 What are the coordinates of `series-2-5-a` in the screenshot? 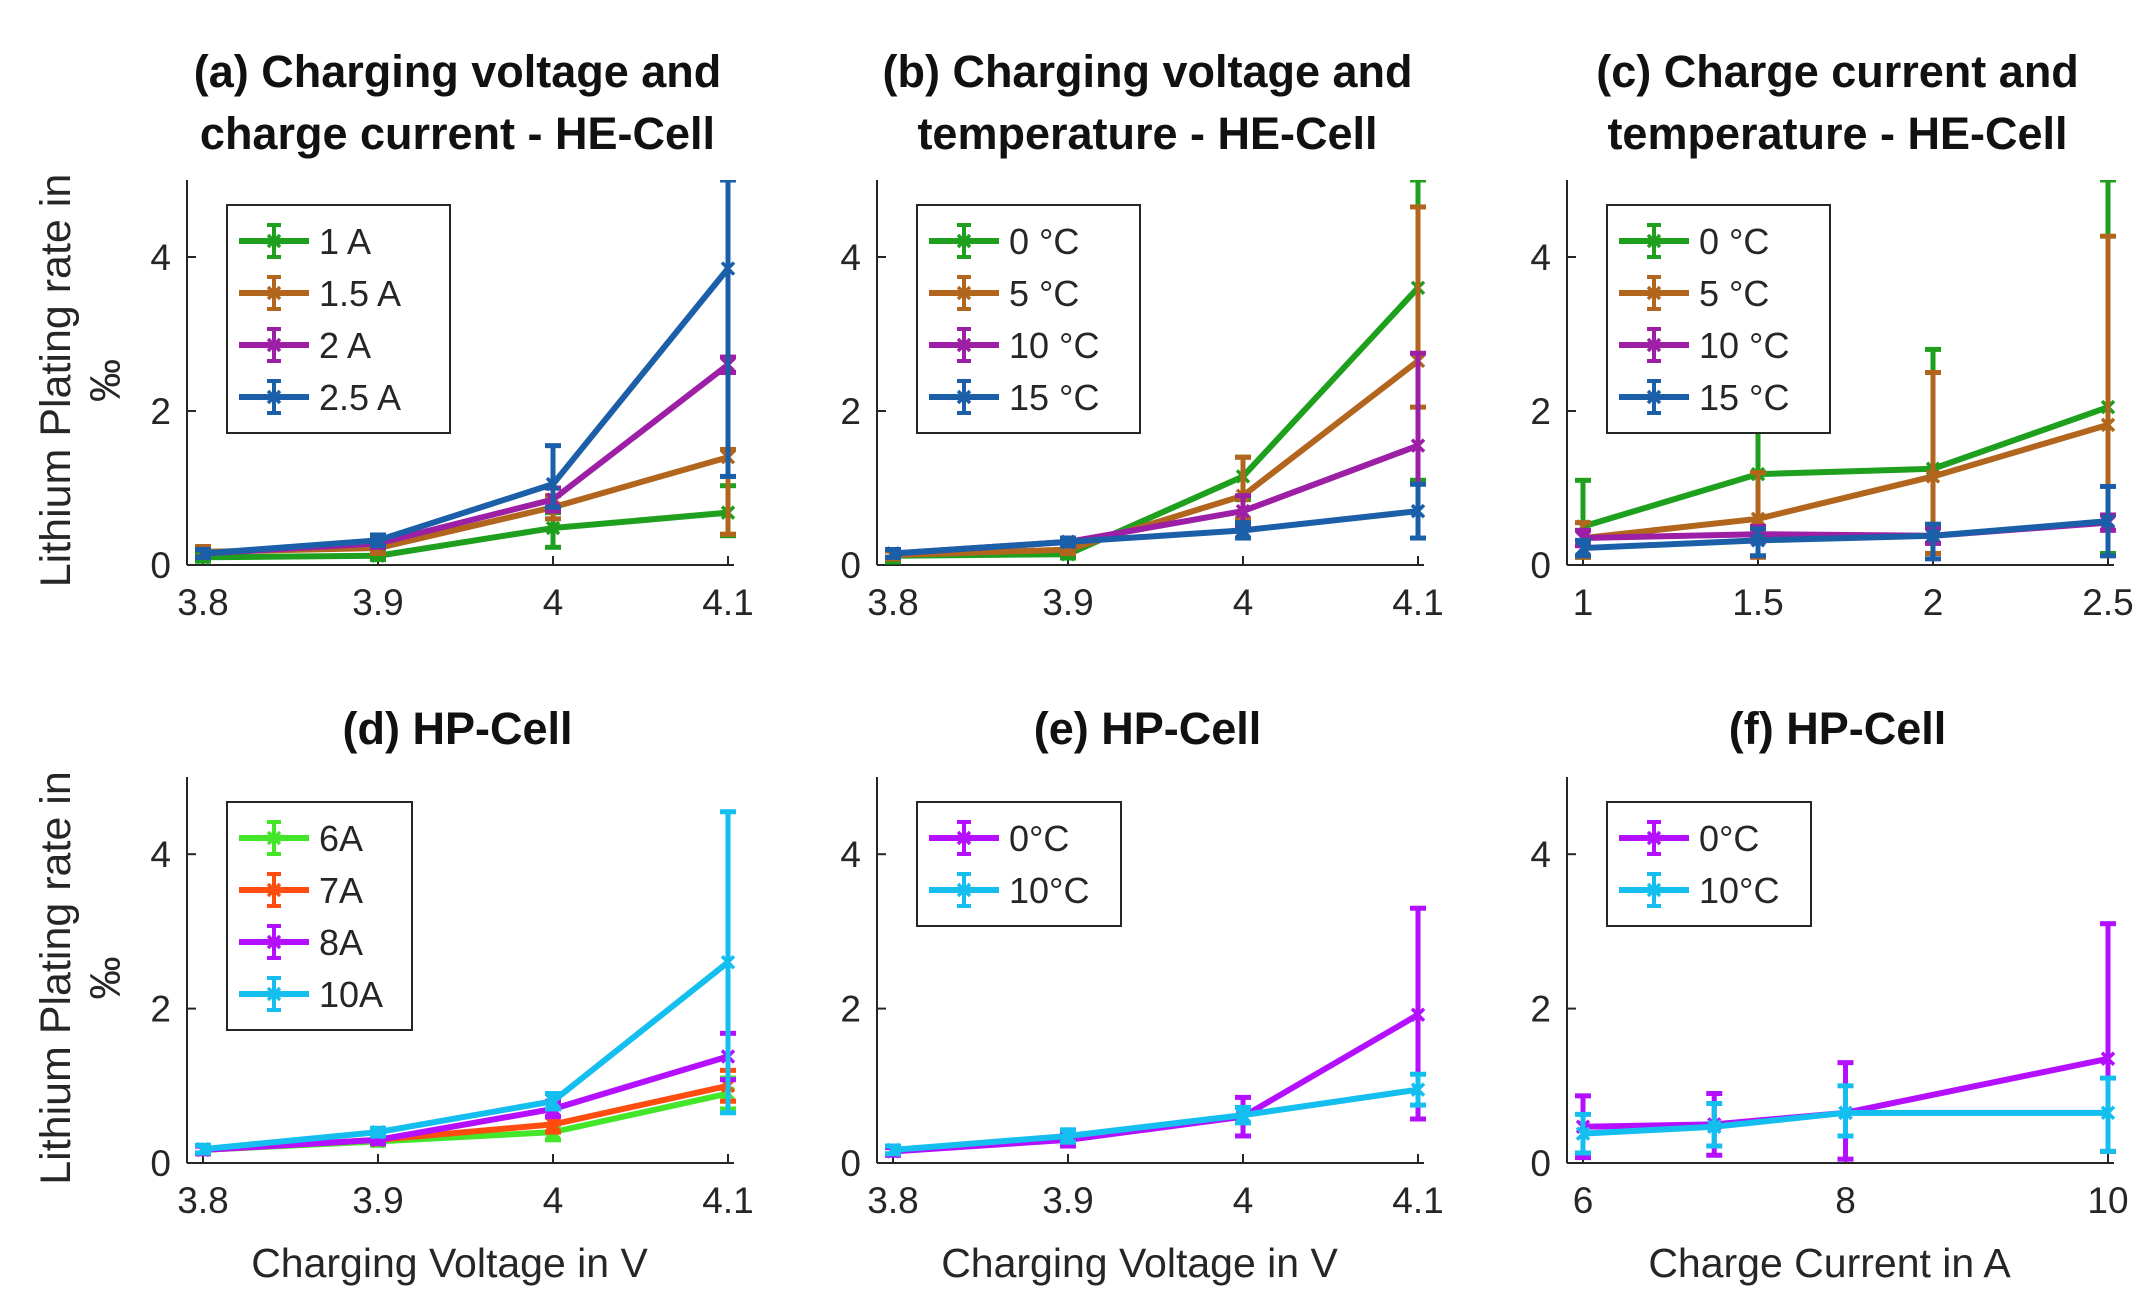 It's located at (465, 370).